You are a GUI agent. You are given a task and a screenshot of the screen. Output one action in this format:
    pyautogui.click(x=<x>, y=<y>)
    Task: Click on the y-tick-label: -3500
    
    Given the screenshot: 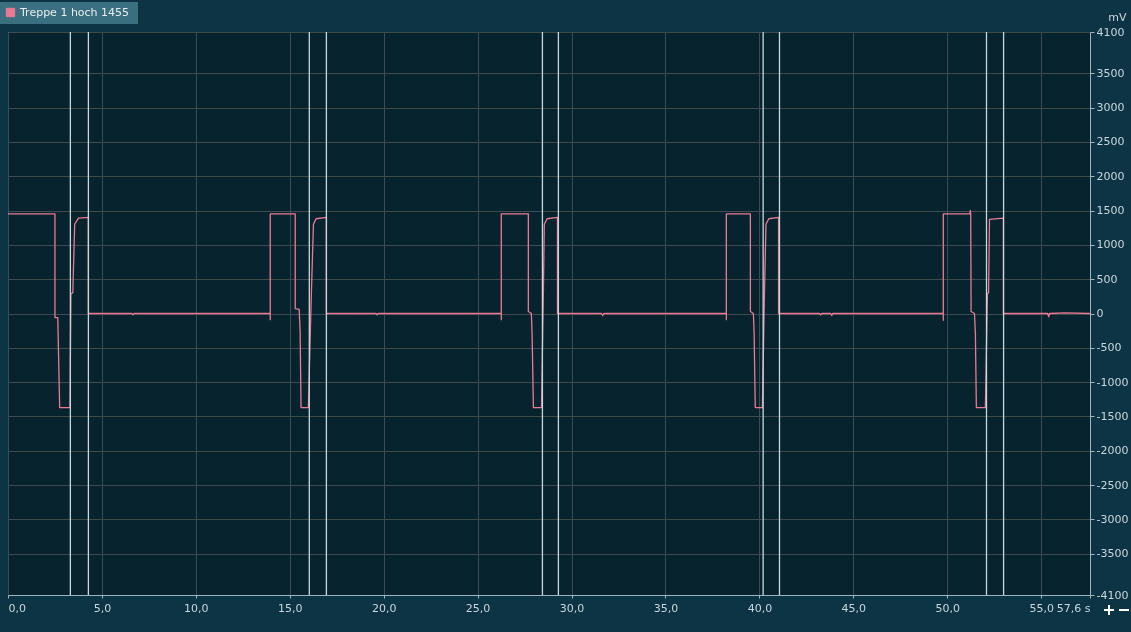 What is the action you would take?
    pyautogui.click(x=1112, y=554)
    